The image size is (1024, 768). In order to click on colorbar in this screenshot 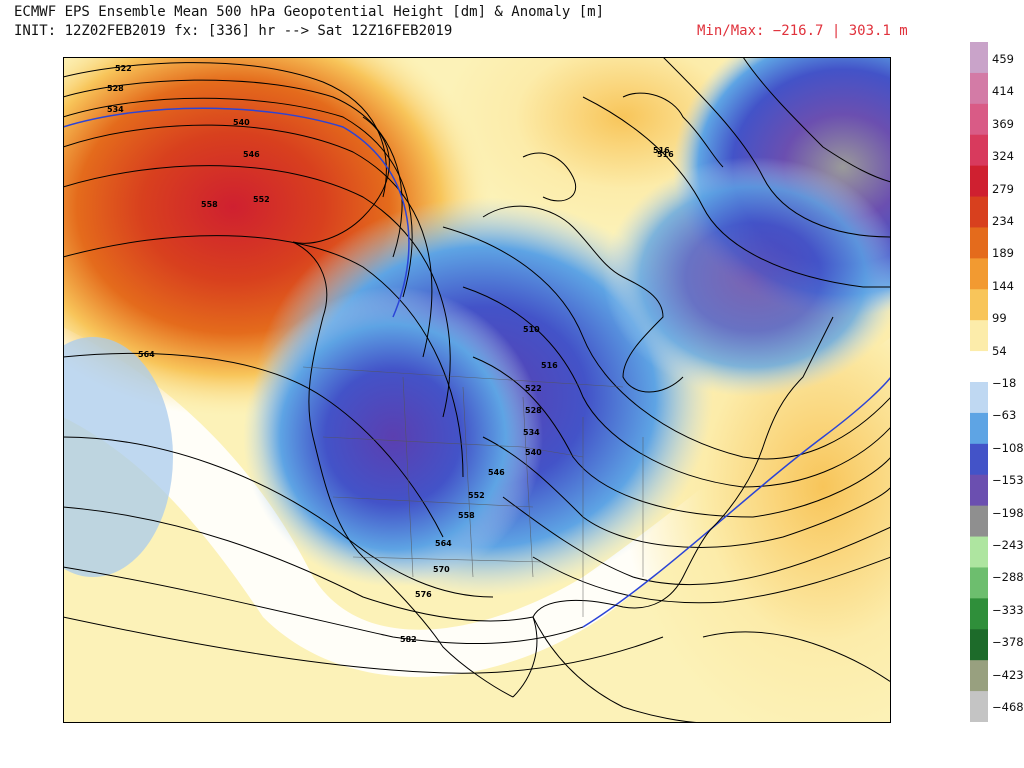, I will do `click(979, 382)`.